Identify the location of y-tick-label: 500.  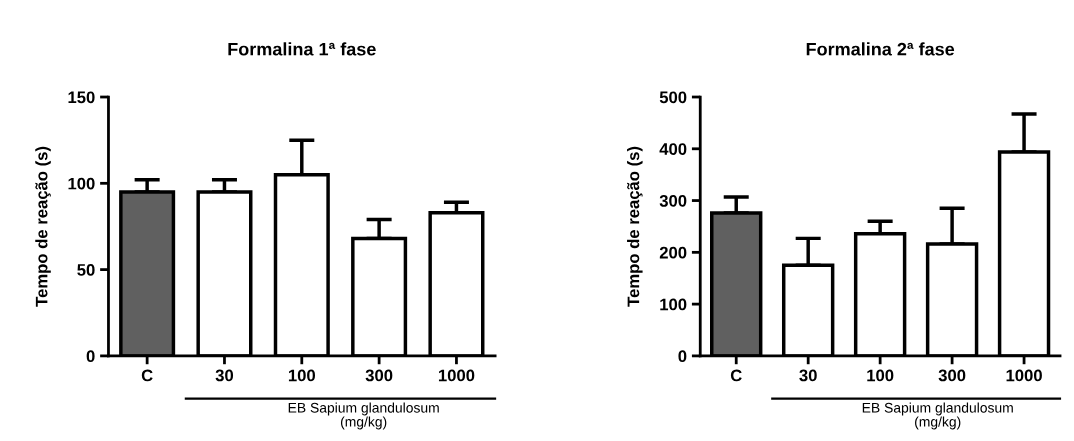
(673, 97).